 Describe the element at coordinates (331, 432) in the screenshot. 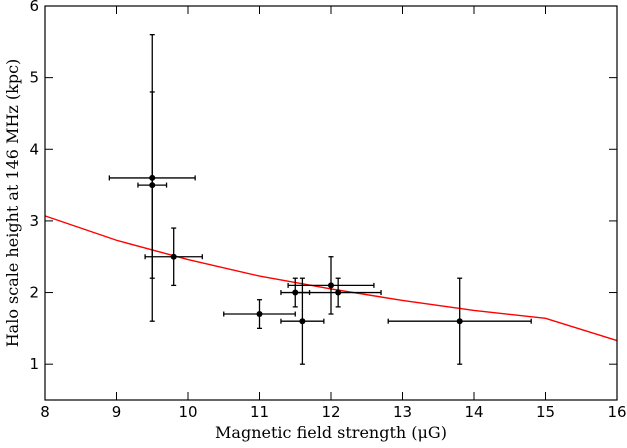

I see `x-axis-label: Magnetic field strength (μG)` at that location.